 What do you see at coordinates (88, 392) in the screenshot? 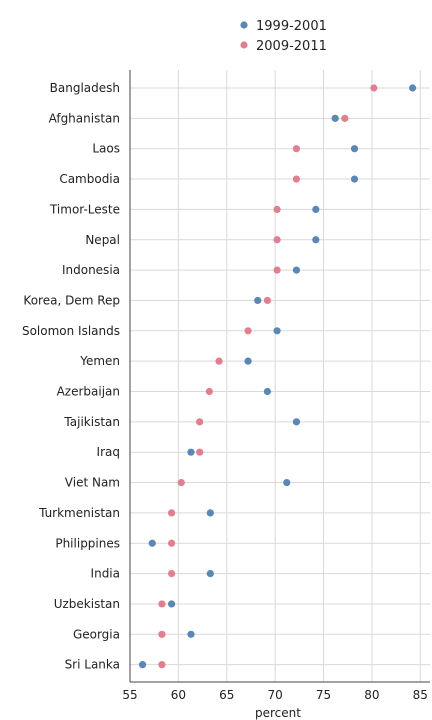
I see `category-label: Azerbaijan` at bounding box center [88, 392].